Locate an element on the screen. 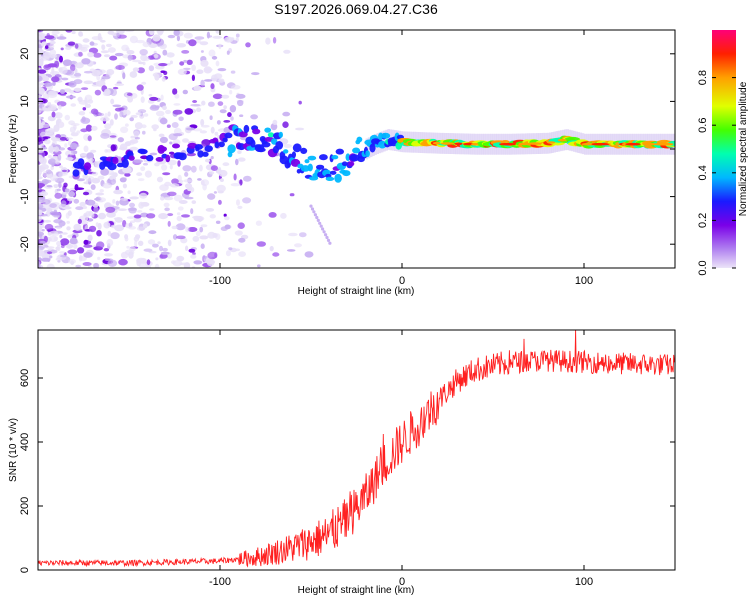 The image size is (750, 600). spectrogram-ytick-label: 10 is located at coordinates (25, 101).